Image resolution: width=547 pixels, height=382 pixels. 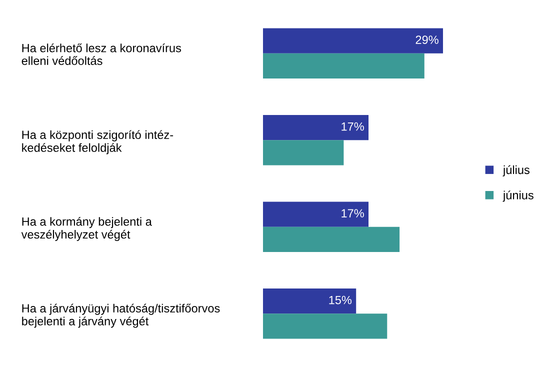 What do you see at coordinates (427, 40) in the screenshot?
I see `data-label: 29%` at bounding box center [427, 40].